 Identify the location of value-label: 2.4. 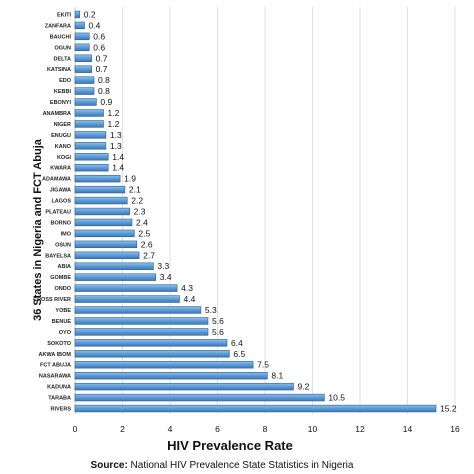
(142, 222).